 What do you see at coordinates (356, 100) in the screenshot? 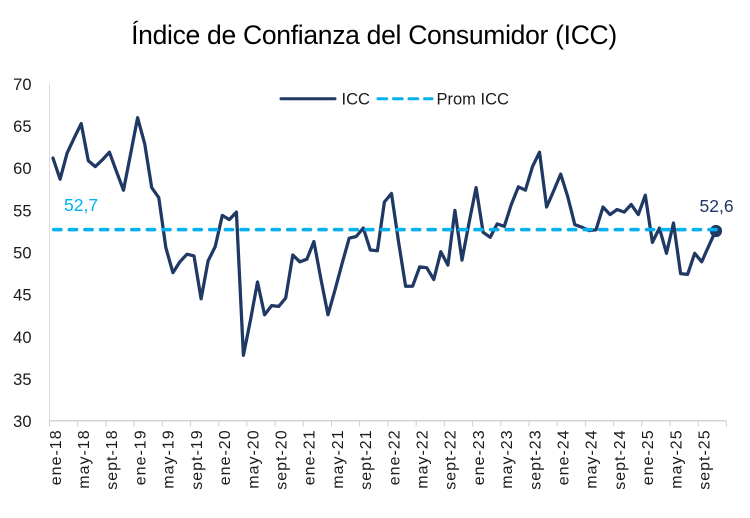
I see `svg-text: ICC` at bounding box center [356, 100].